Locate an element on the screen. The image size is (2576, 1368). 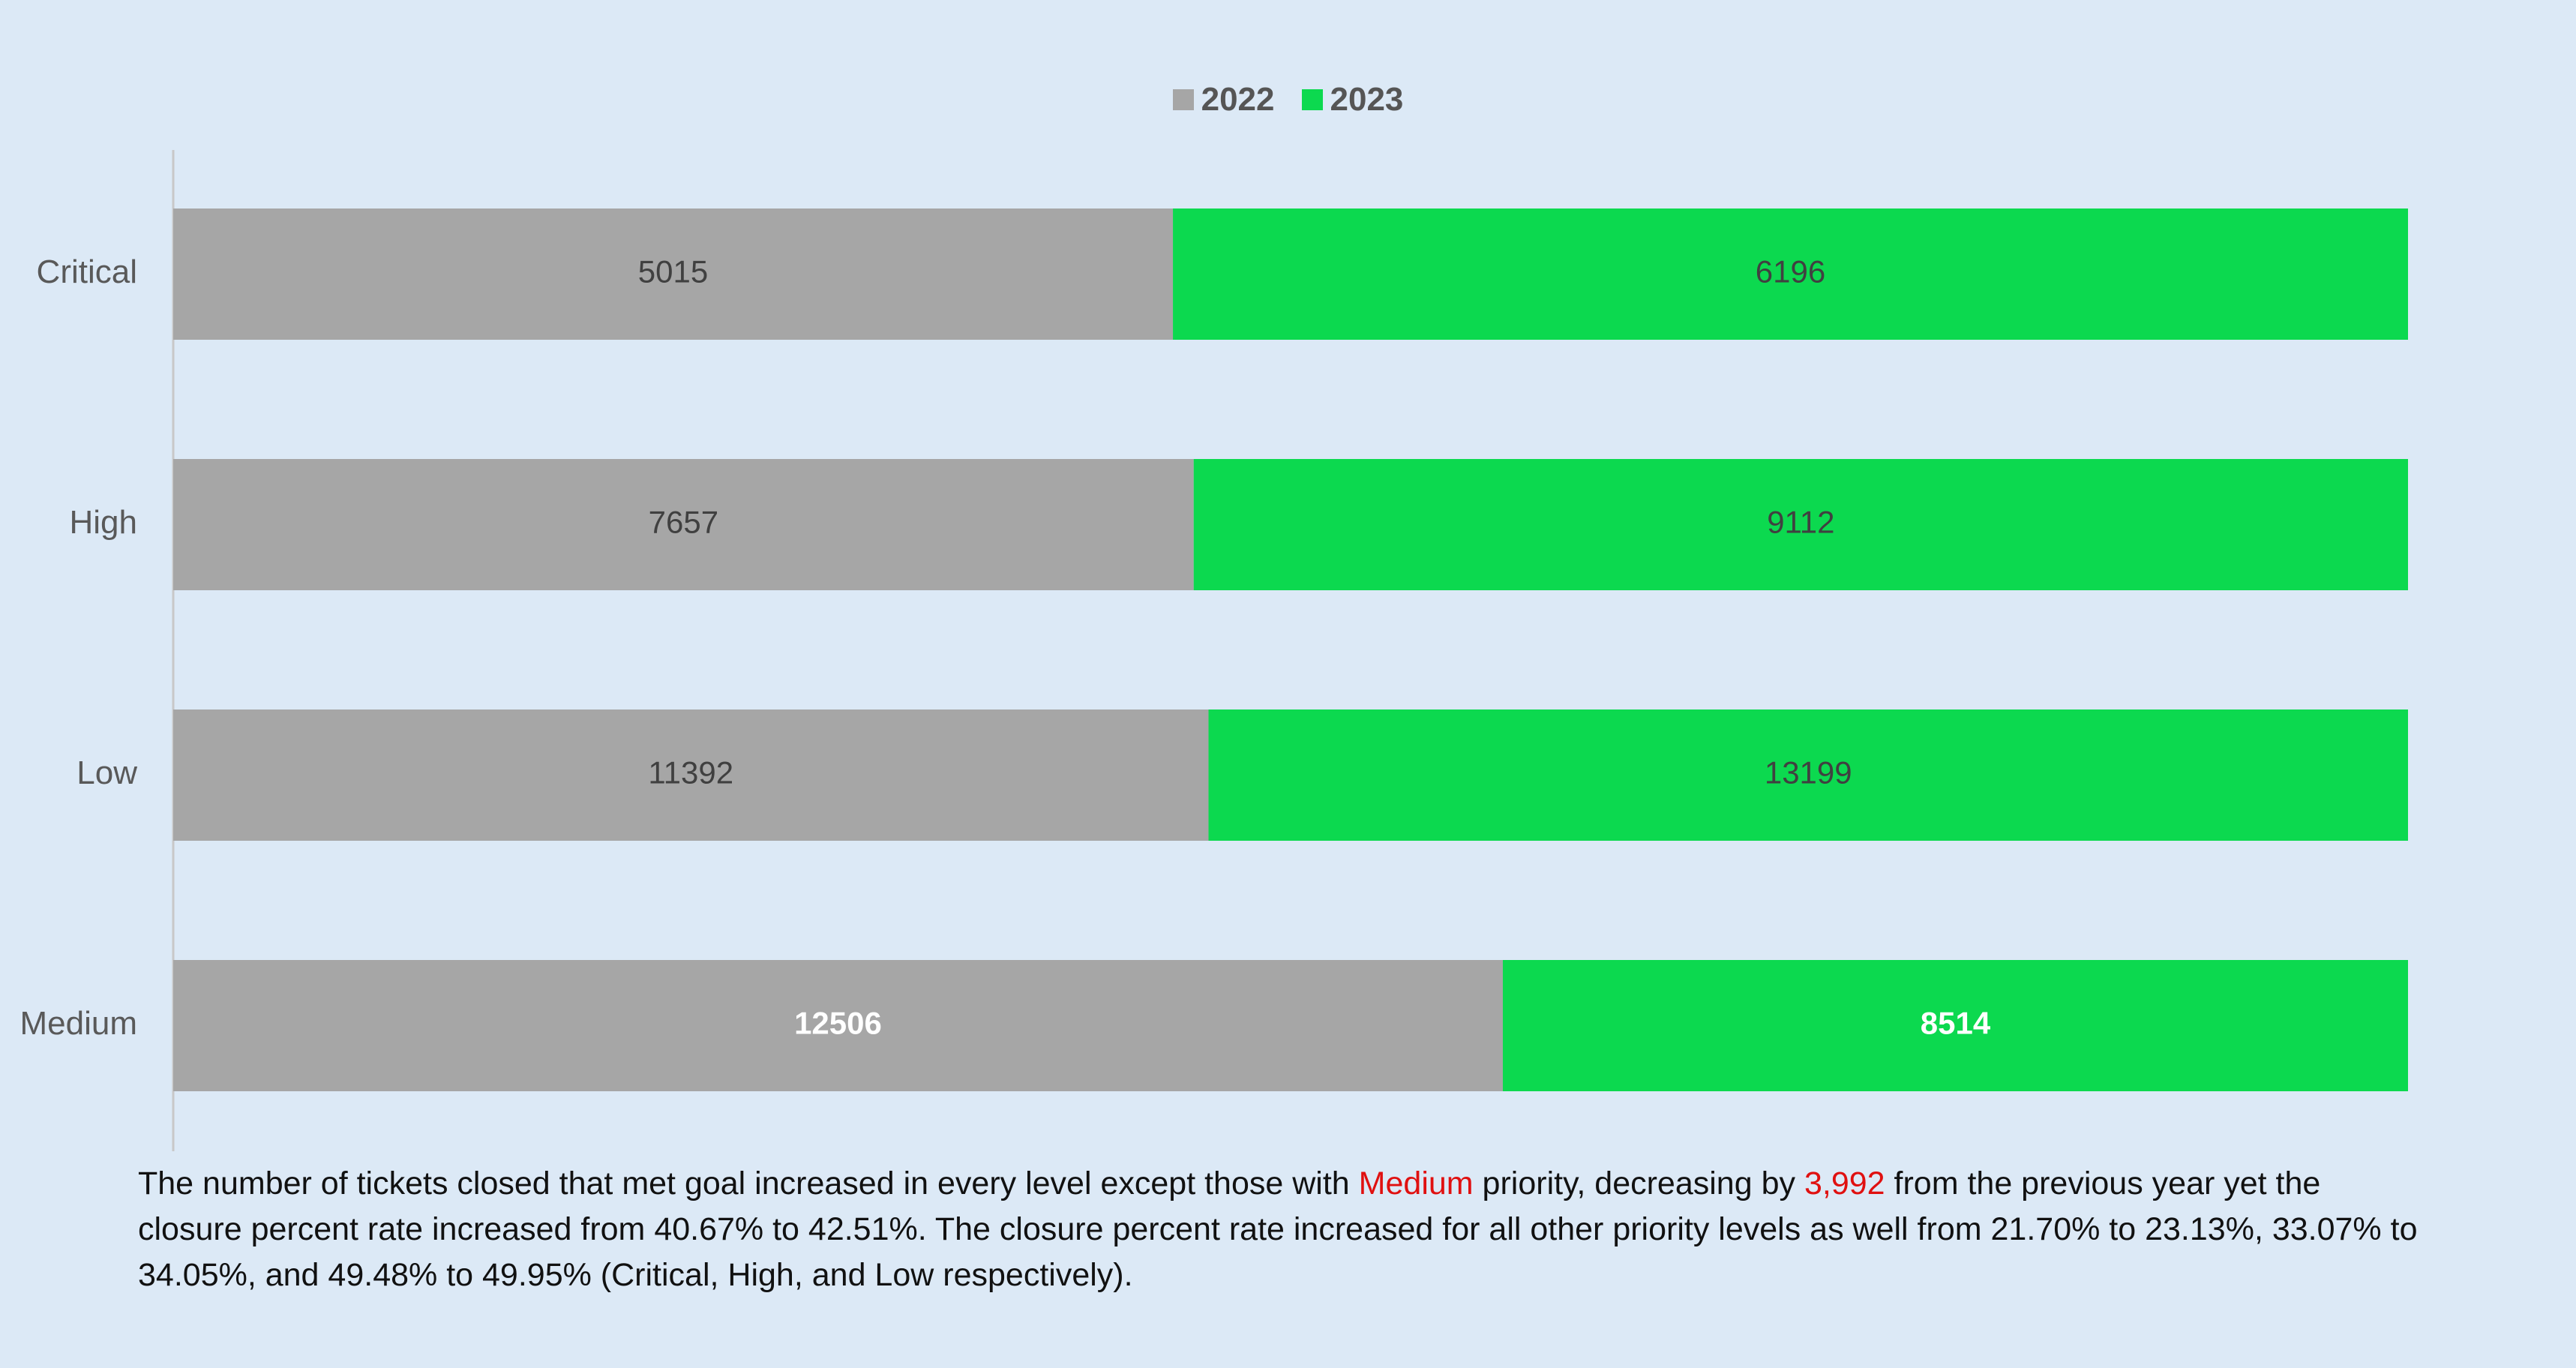
legend-label-2023: 2023 is located at coordinates (1367, 99).